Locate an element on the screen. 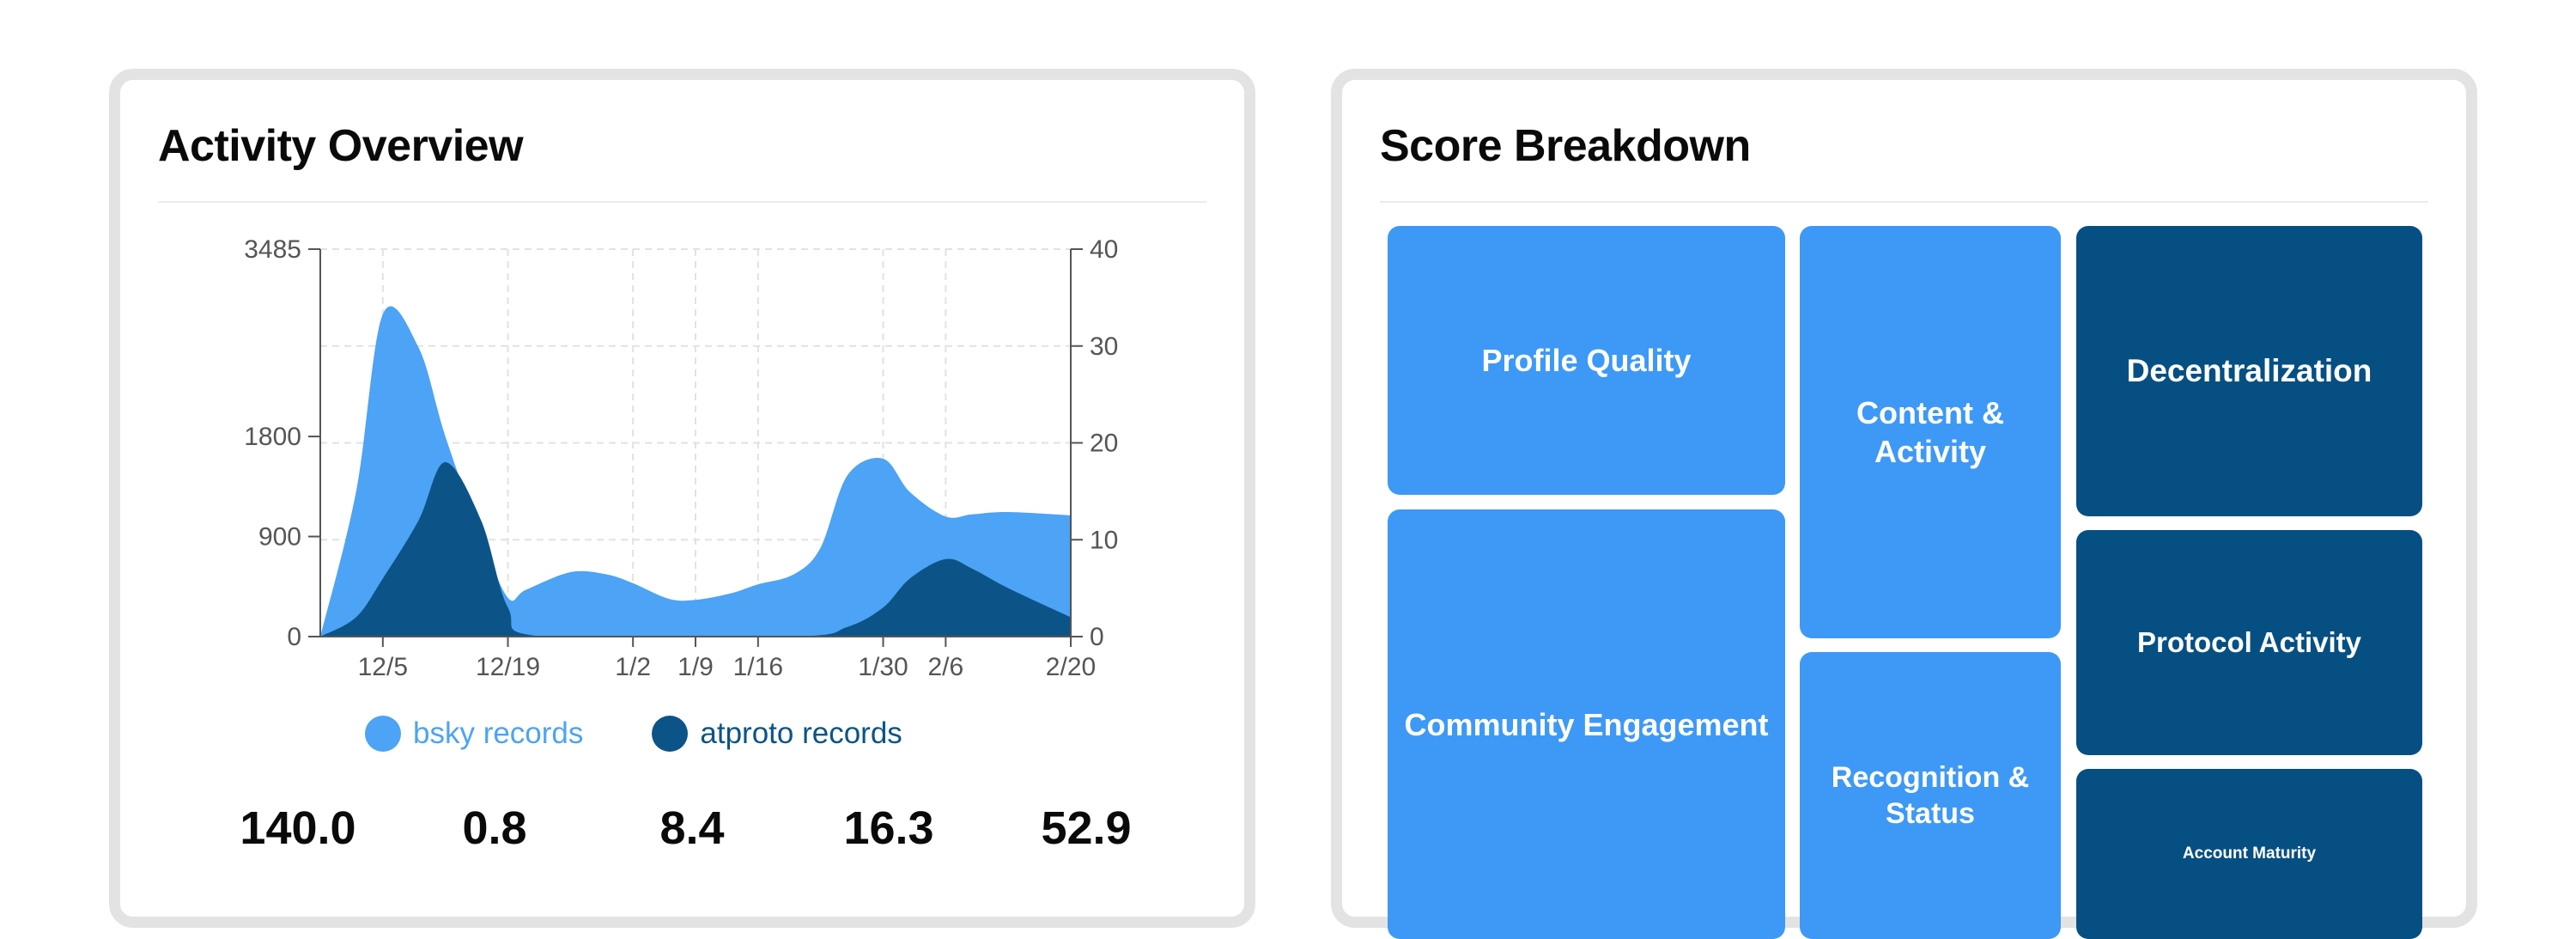  y-right-tick-label: 0 is located at coordinates (1097, 637).